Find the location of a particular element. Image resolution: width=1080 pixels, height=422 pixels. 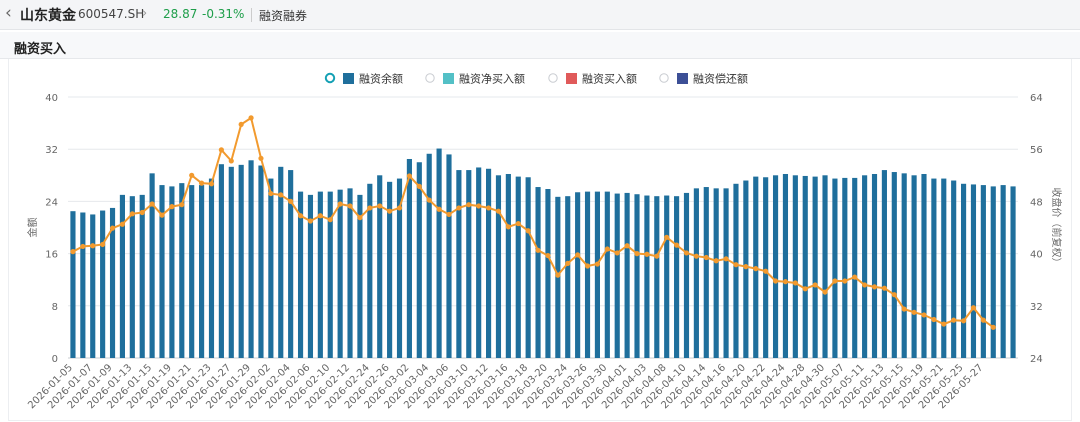

y-right-axis-title: 收盘价（前复权） is located at coordinates (1056, 228).